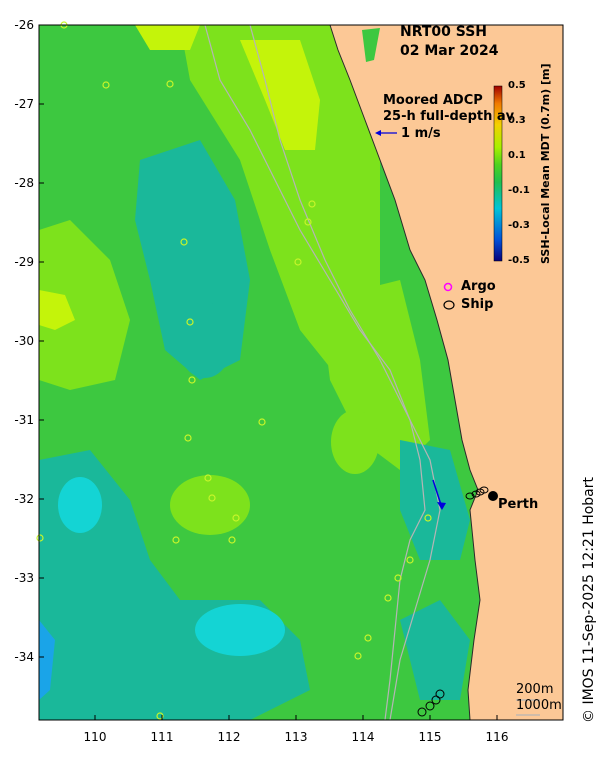 The image size is (605, 759). Describe the element at coordinates (478, 286) in the screenshot. I see `argo-legend-label: Argo` at that location.